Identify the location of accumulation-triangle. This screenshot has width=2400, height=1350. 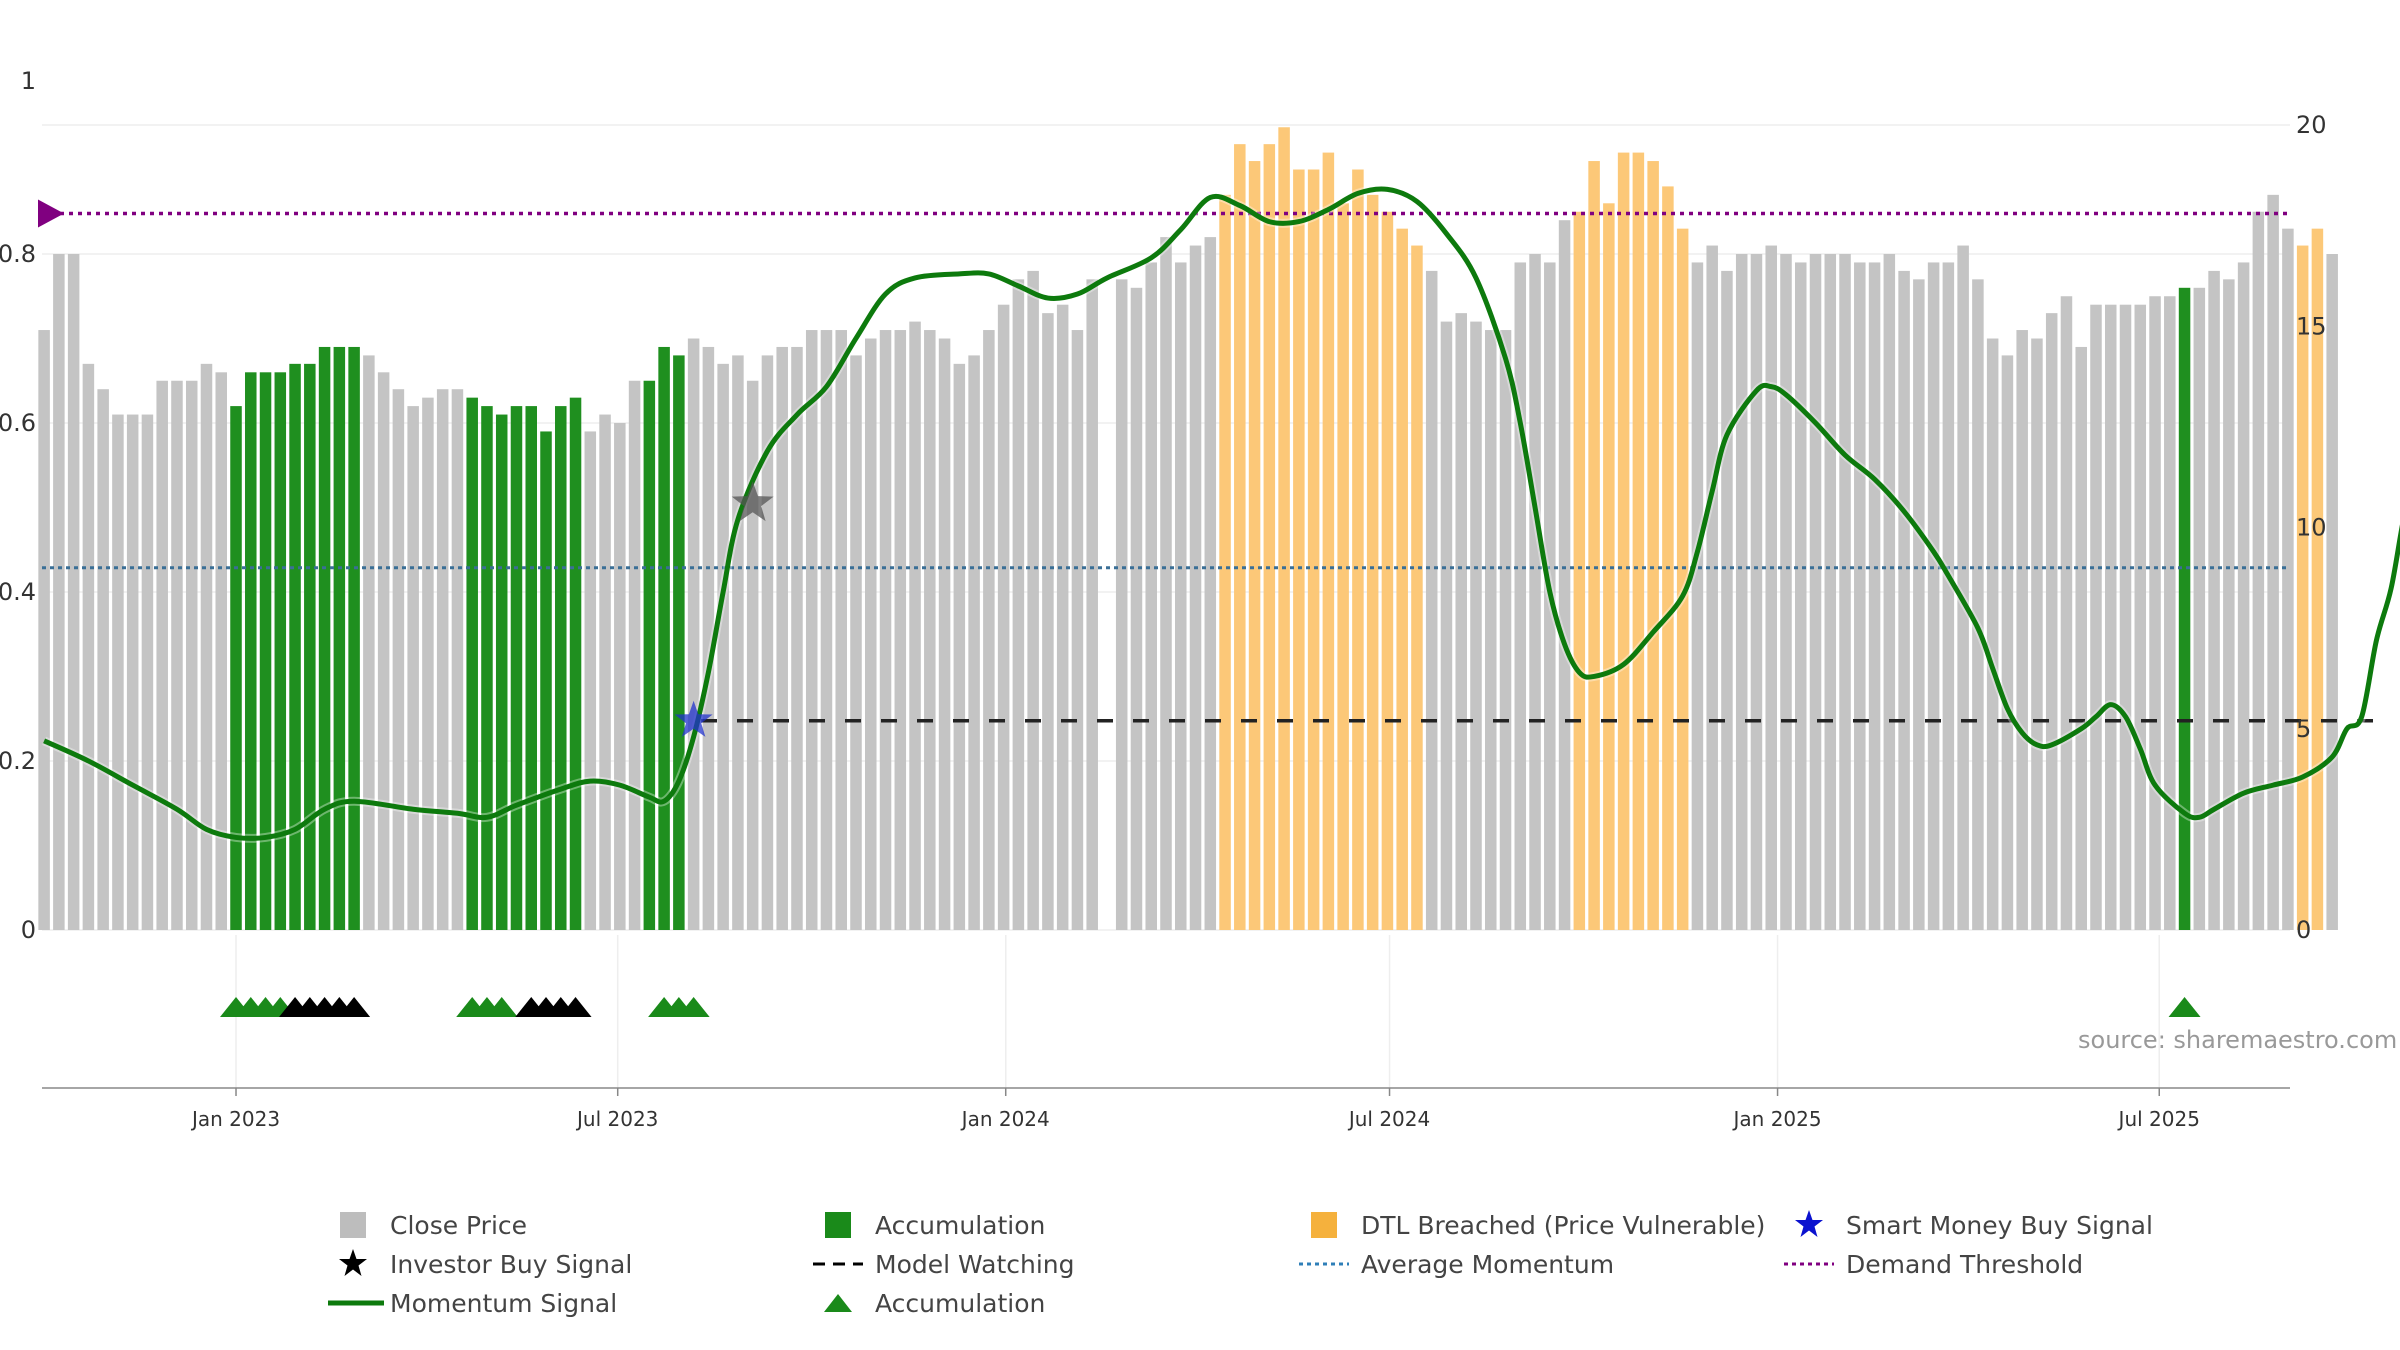
(2184, 1007).